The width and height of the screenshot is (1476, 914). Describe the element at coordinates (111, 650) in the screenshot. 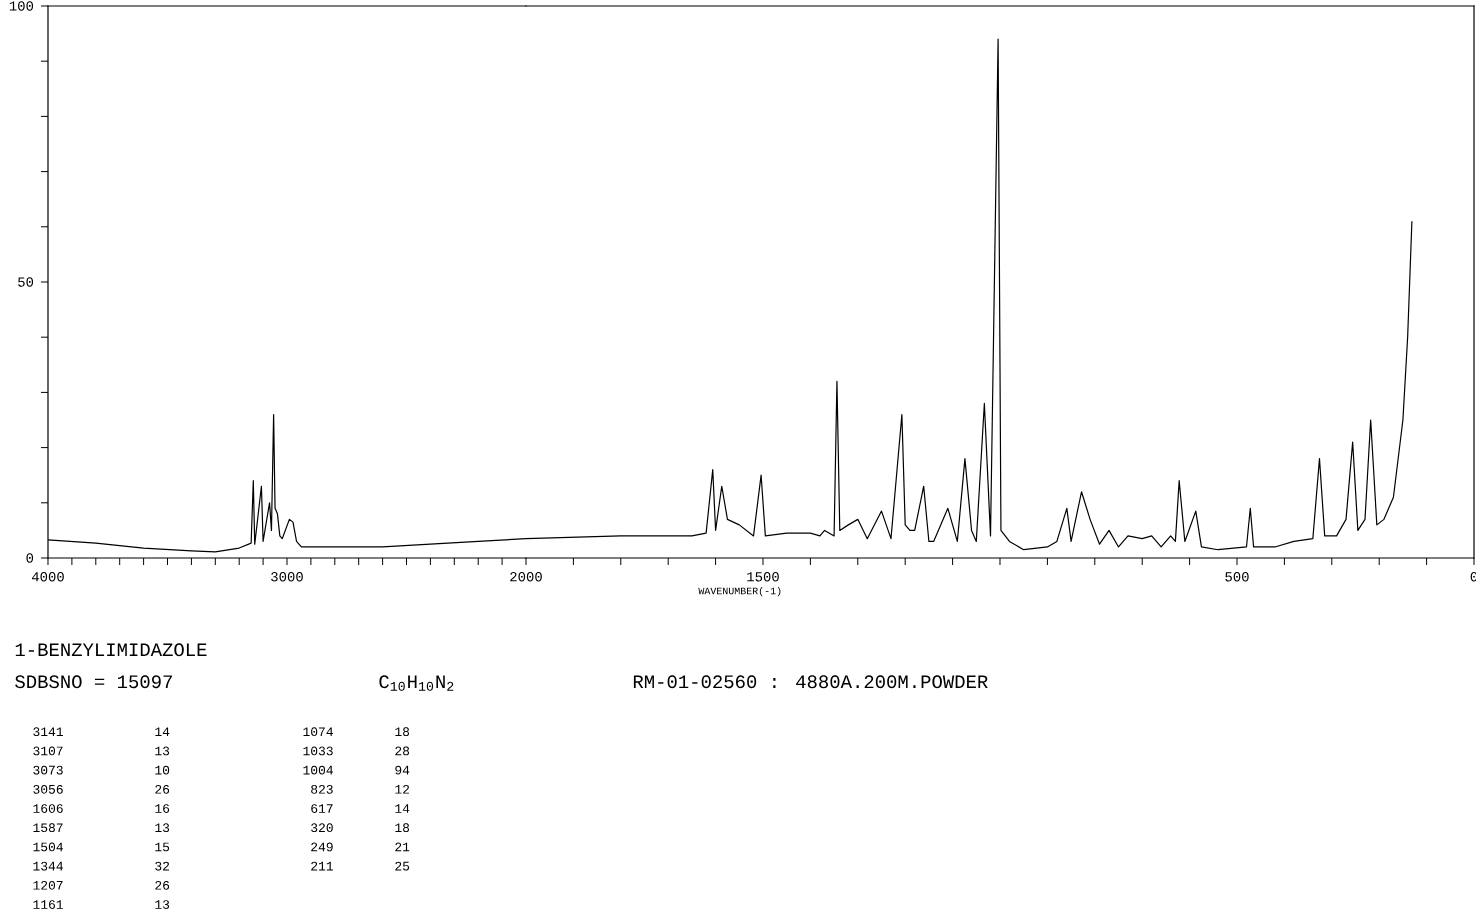

I see `text: 1-BENZYLIMIDAZOLE` at that location.